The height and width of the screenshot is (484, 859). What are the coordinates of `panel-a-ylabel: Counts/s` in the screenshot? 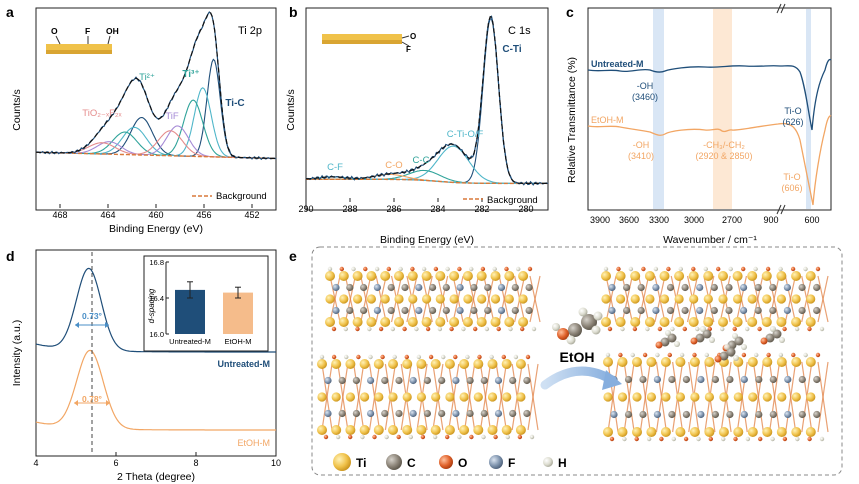 It's located at (17, 109).